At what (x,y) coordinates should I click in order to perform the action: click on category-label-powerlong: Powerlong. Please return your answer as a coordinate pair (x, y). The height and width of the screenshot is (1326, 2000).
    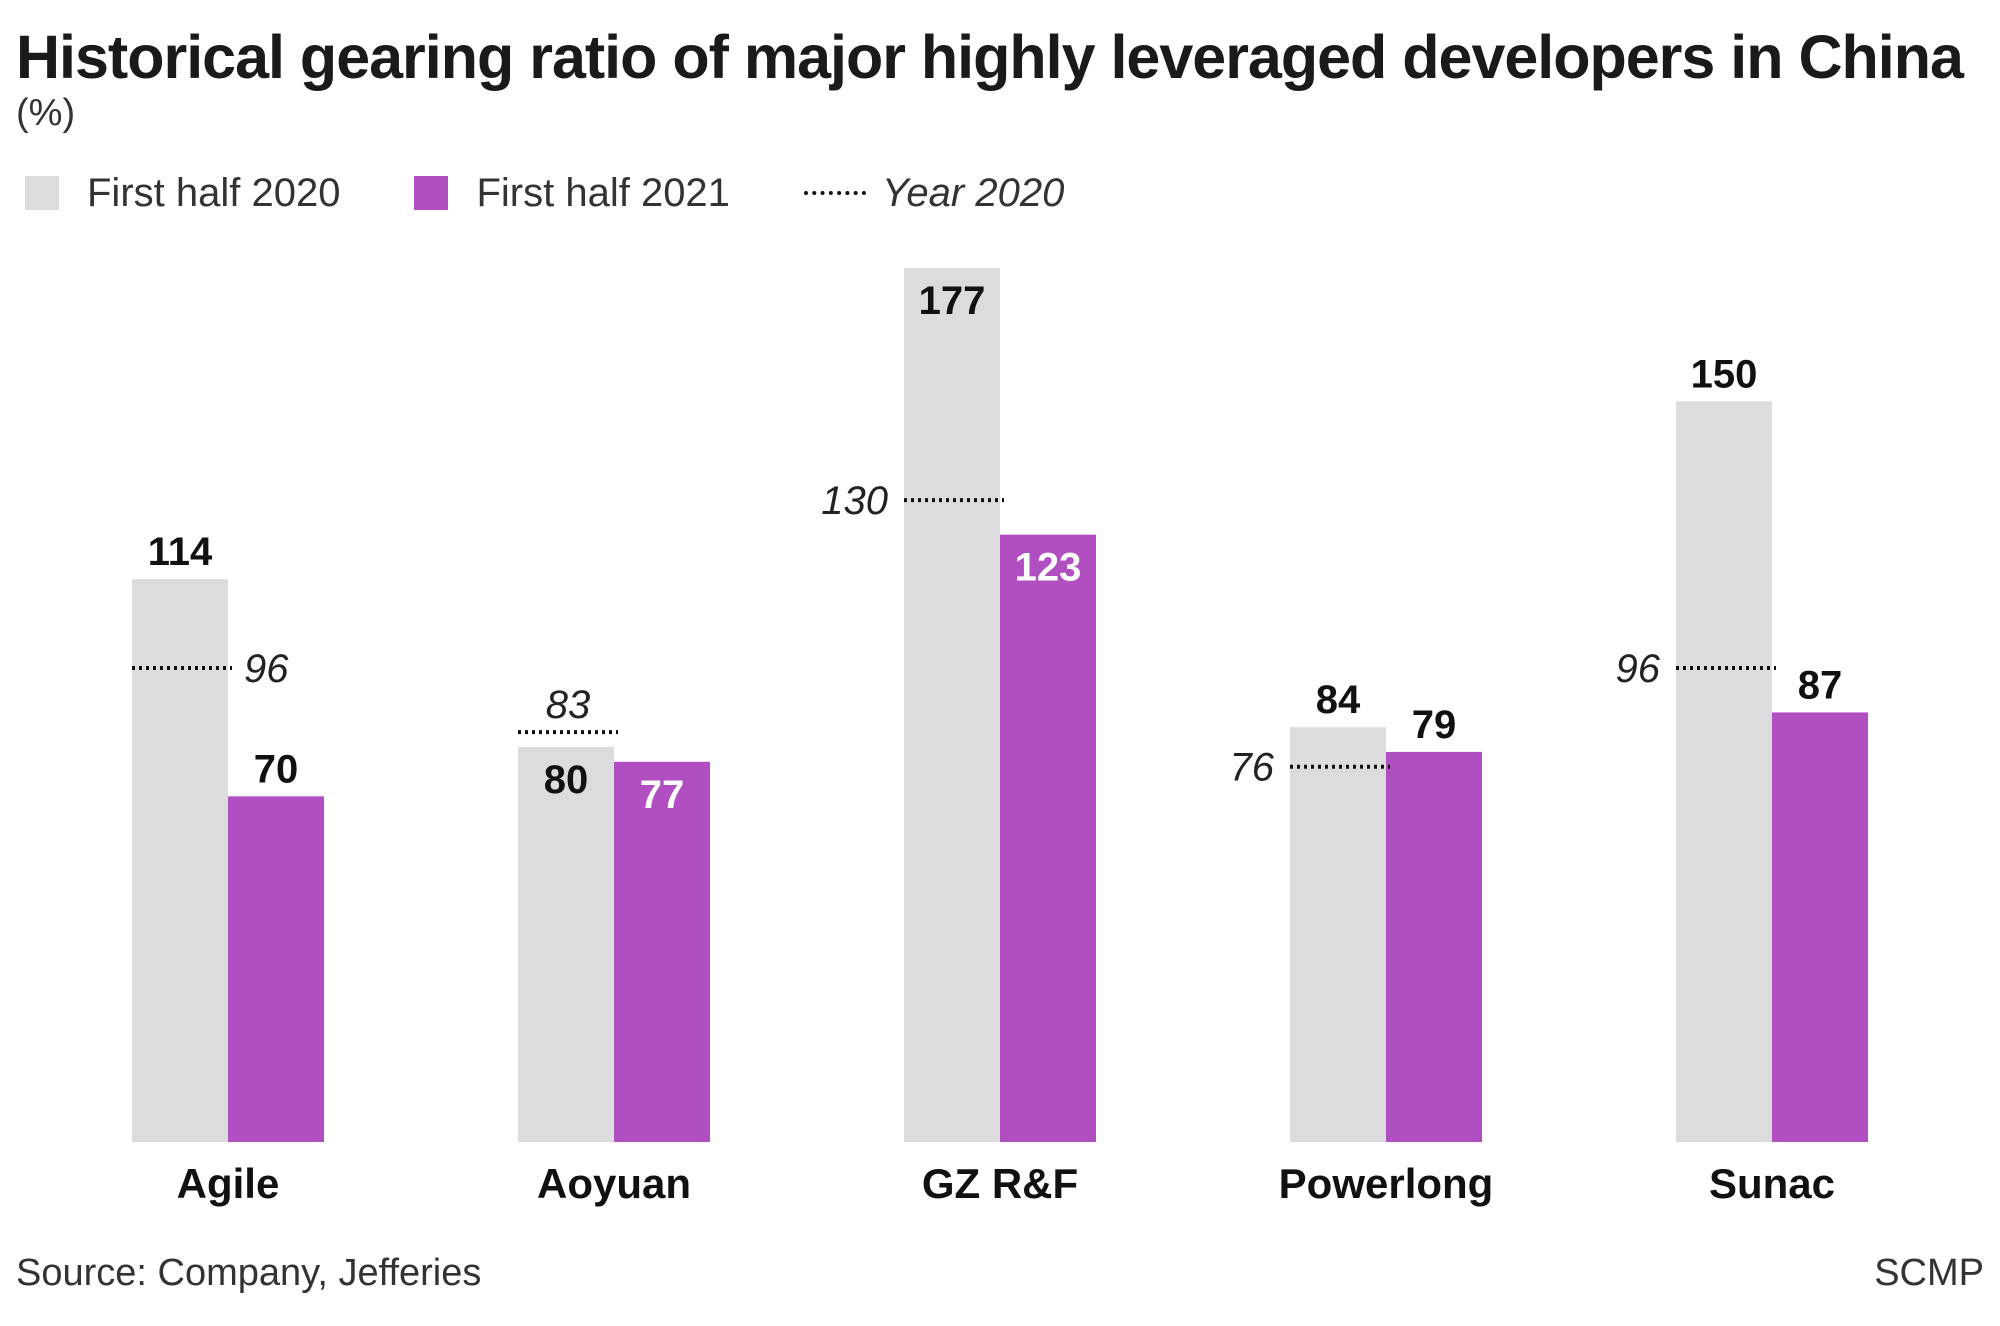
    Looking at the image, I should click on (1386, 1183).